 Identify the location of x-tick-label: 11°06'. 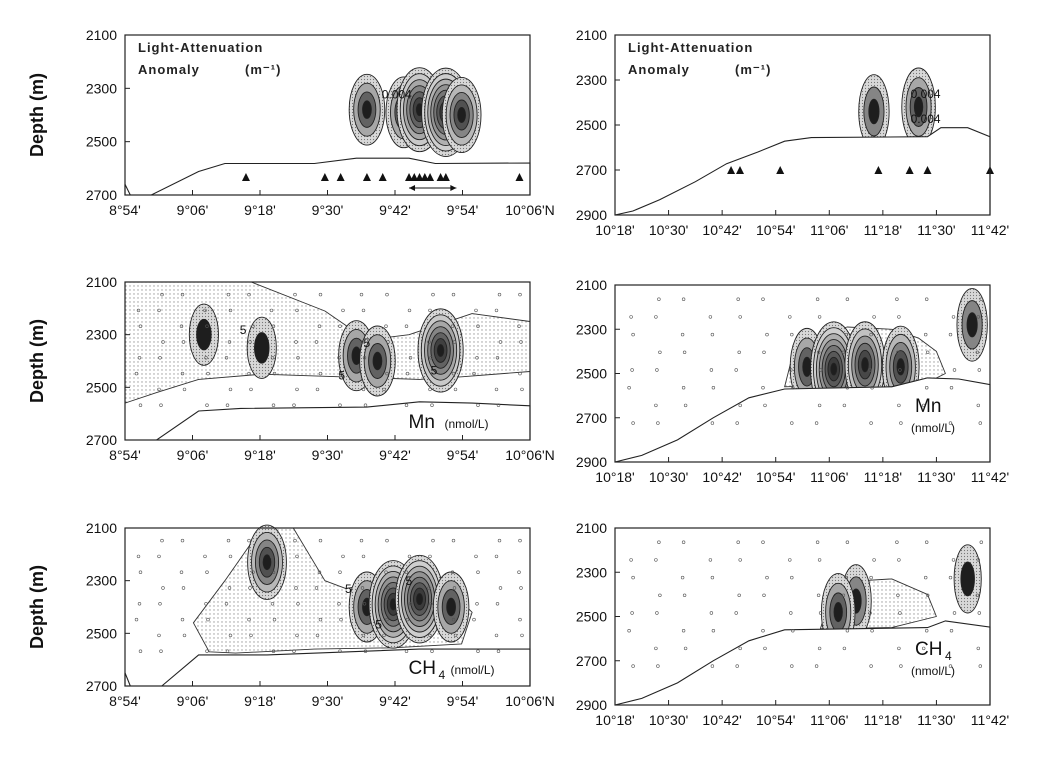
(829, 477).